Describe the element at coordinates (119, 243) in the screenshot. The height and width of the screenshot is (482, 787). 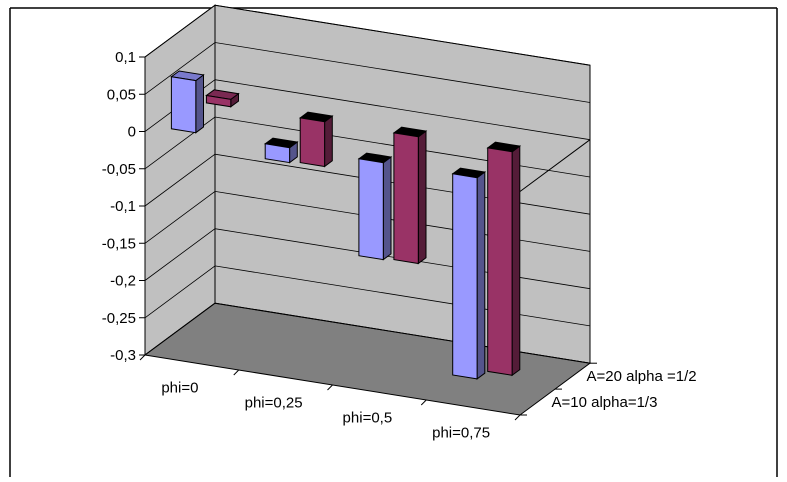
I see `y-tick-label: -0,15` at that location.